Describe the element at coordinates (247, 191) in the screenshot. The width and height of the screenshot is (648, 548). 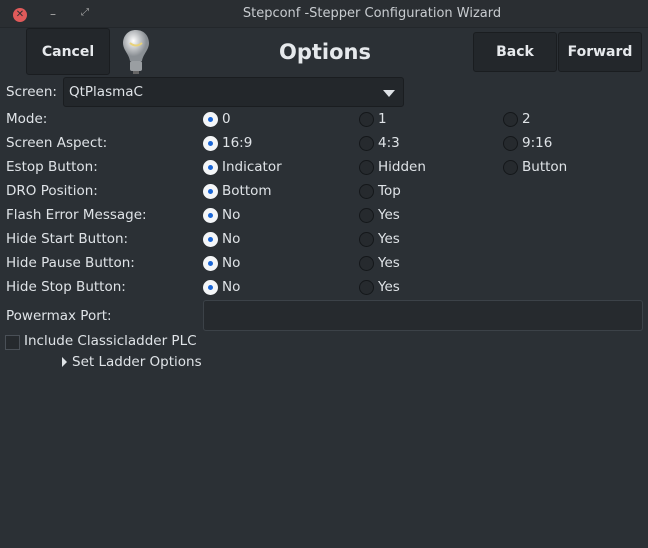
I see `radio-label: Bottom` at that location.